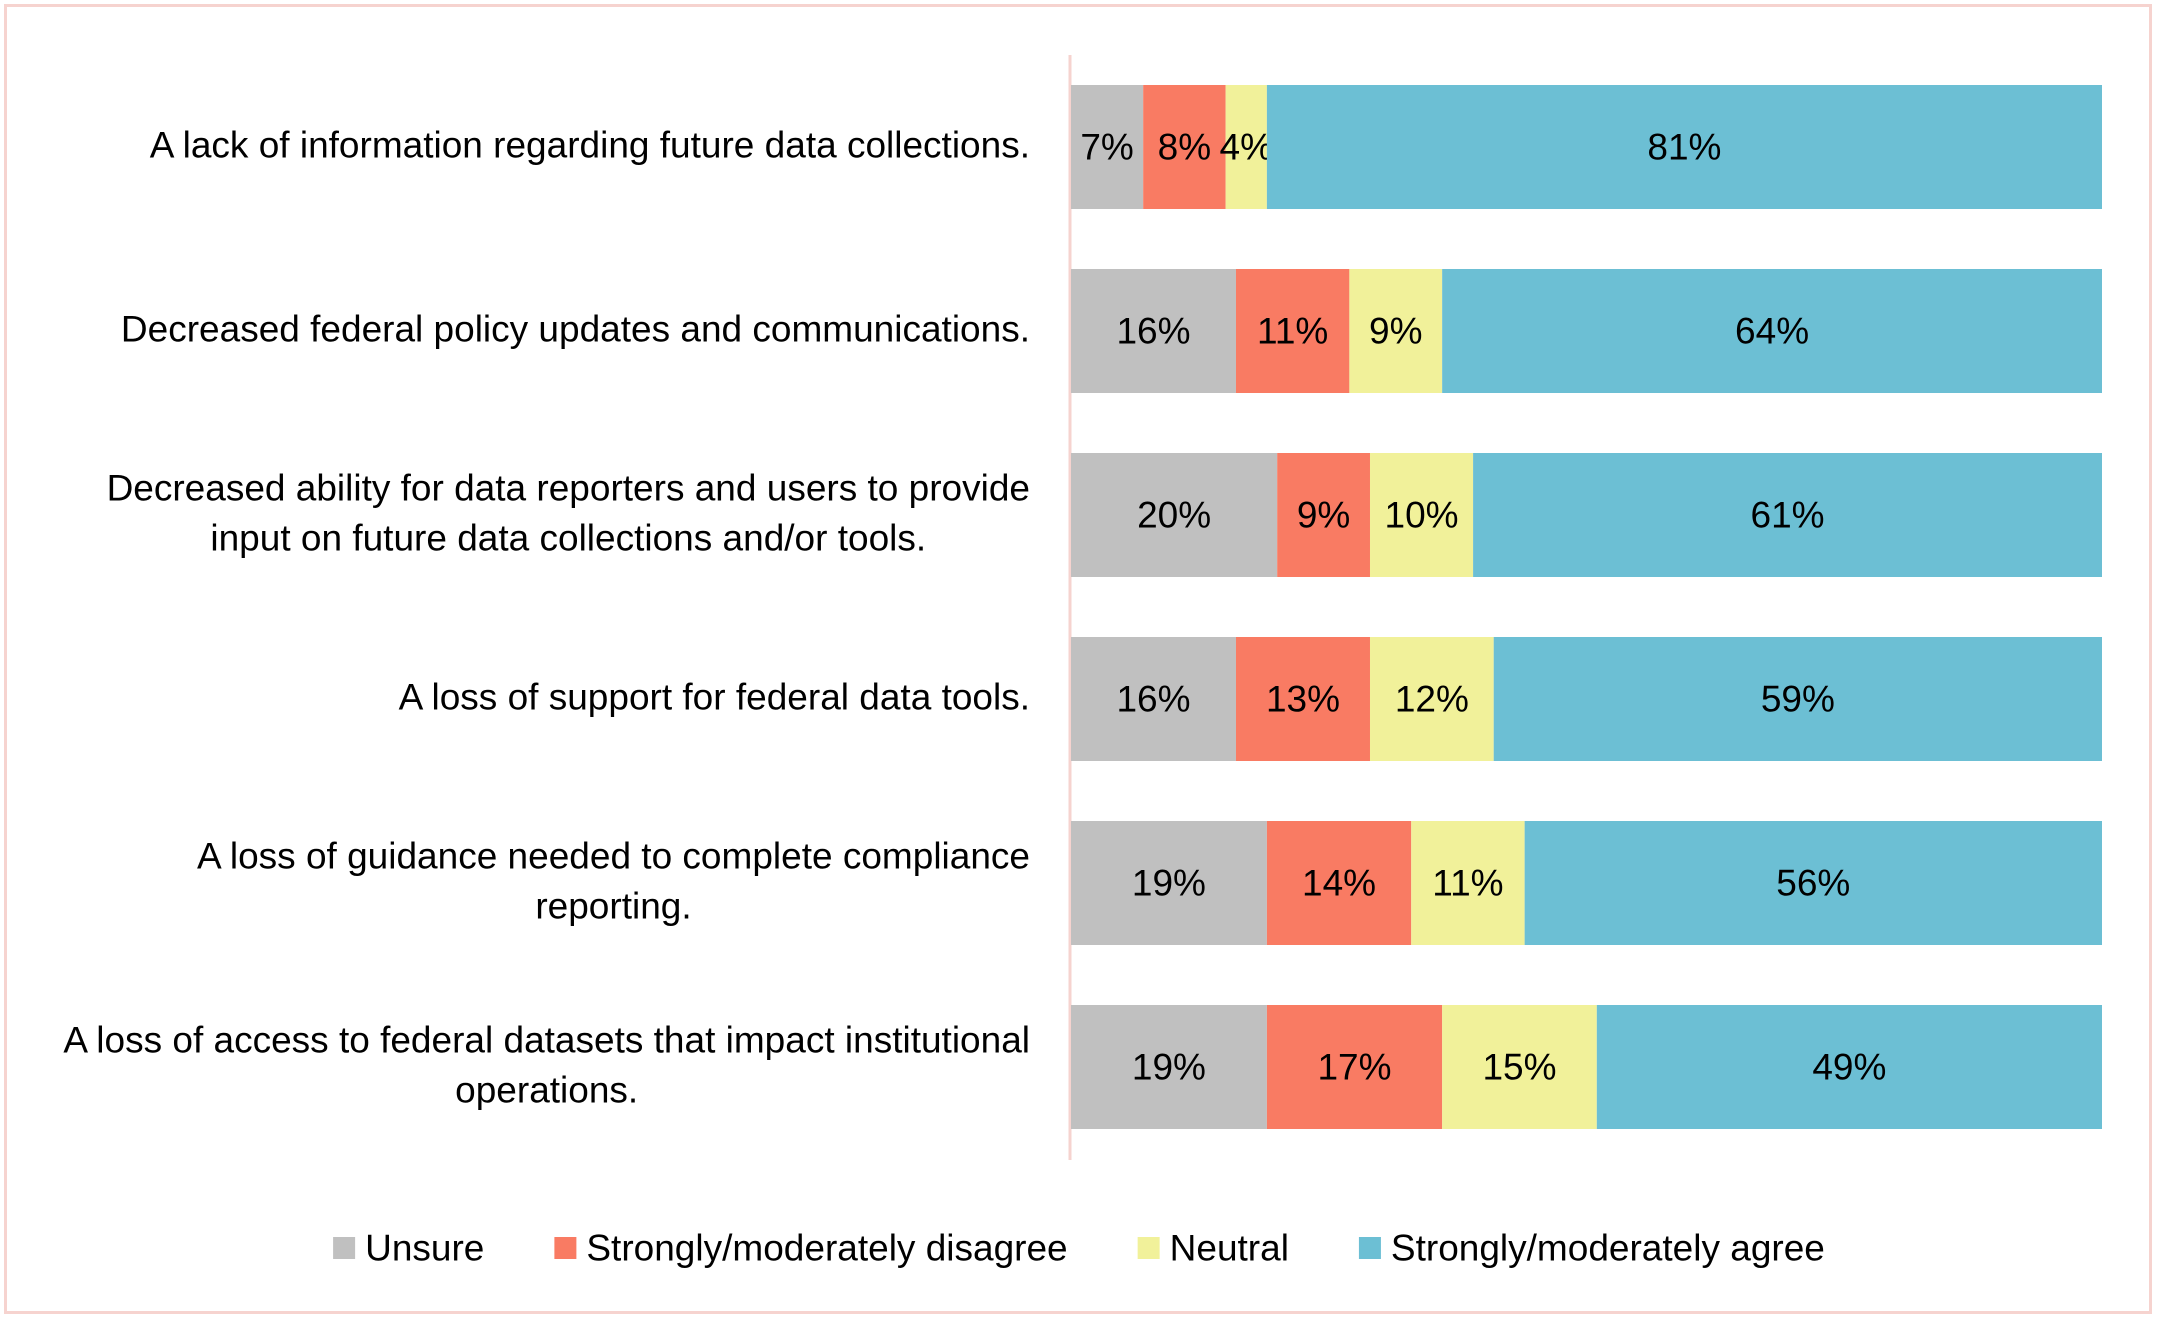  I want to click on data-label: 64%, so click(1772, 331).